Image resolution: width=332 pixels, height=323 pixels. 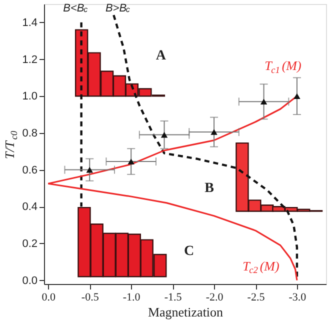 I want to click on annotation: C, so click(x=189, y=251).